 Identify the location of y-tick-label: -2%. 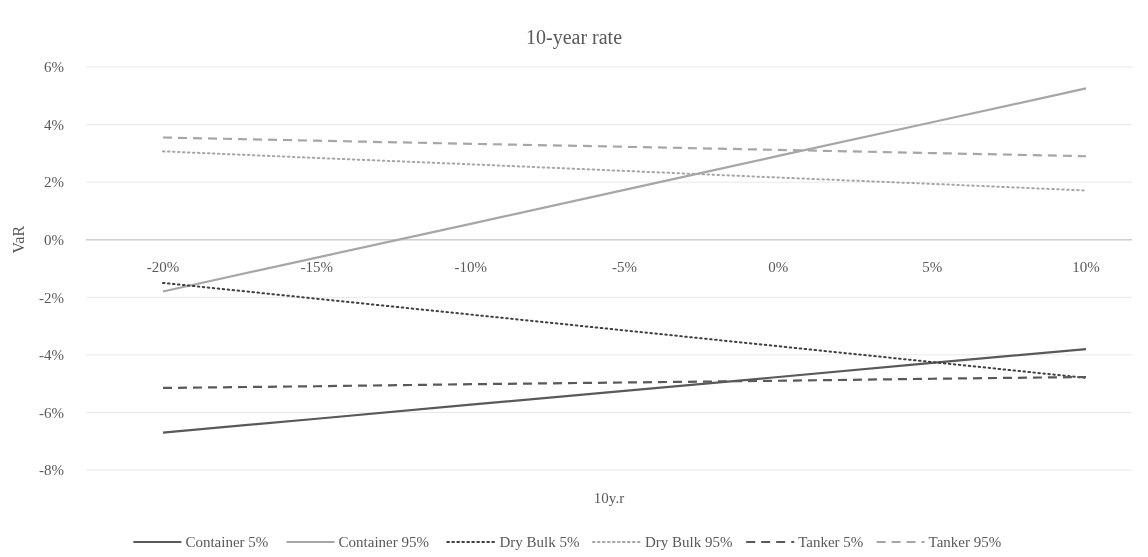
(51, 297).